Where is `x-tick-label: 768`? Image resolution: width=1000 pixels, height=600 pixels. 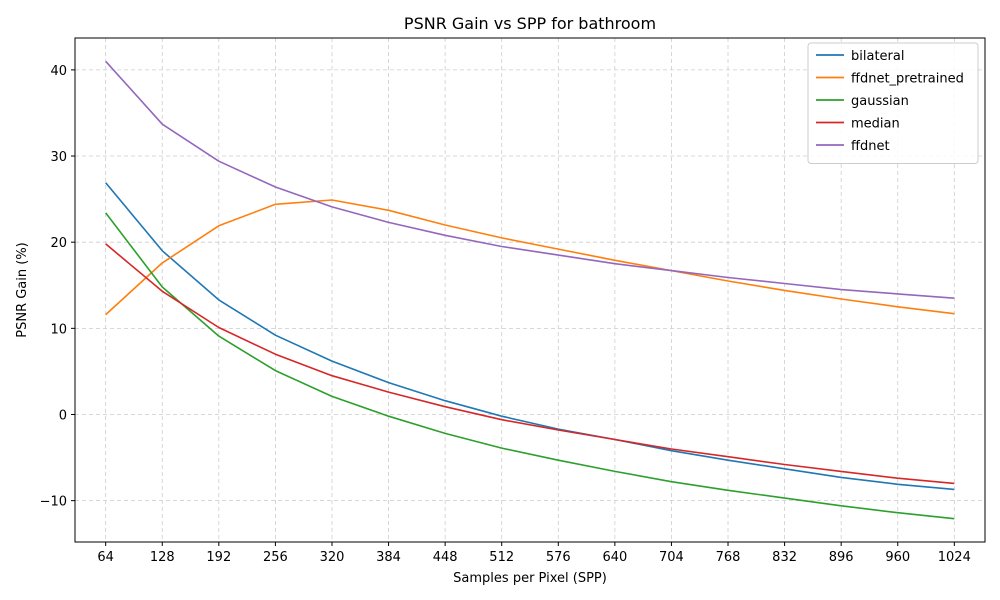
x-tick-label: 768 is located at coordinates (728, 557).